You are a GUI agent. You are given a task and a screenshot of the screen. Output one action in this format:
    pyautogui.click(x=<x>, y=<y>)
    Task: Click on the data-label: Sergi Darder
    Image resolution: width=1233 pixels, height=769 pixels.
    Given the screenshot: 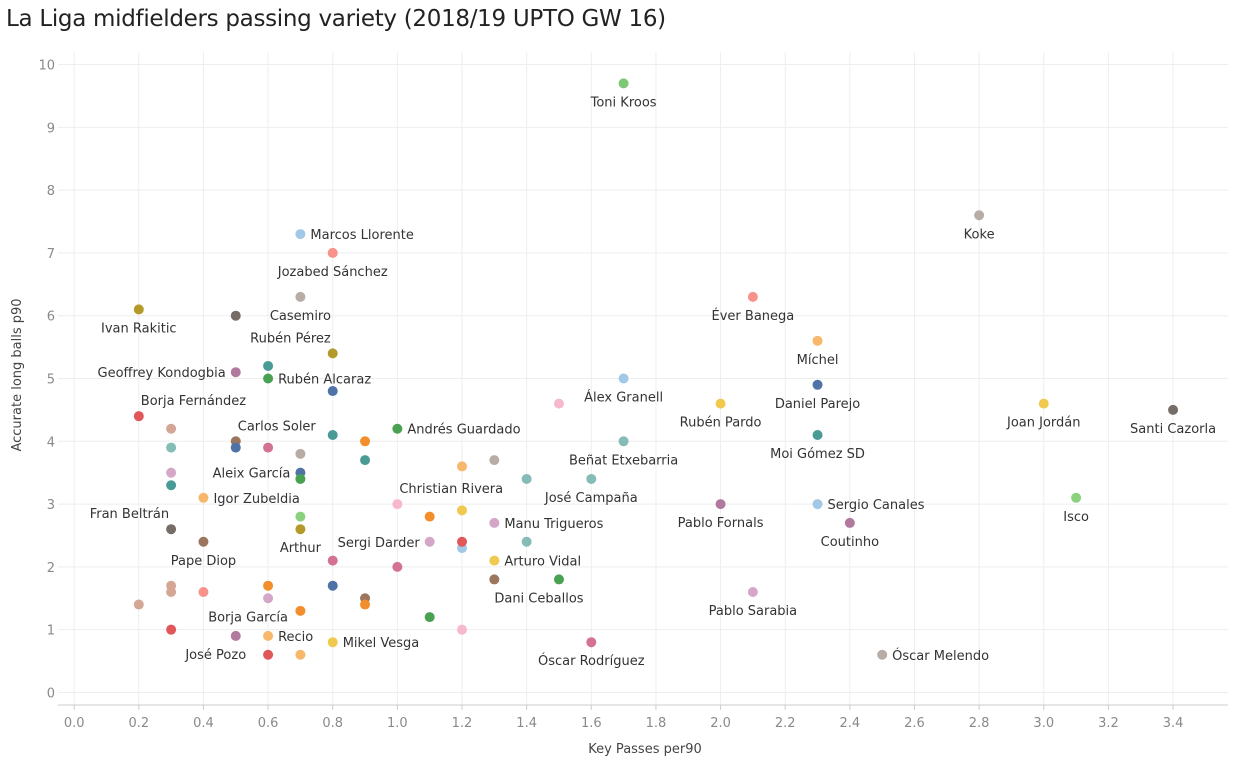 What is the action you would take?
    pyautogui.click(x=379, y=543)
    